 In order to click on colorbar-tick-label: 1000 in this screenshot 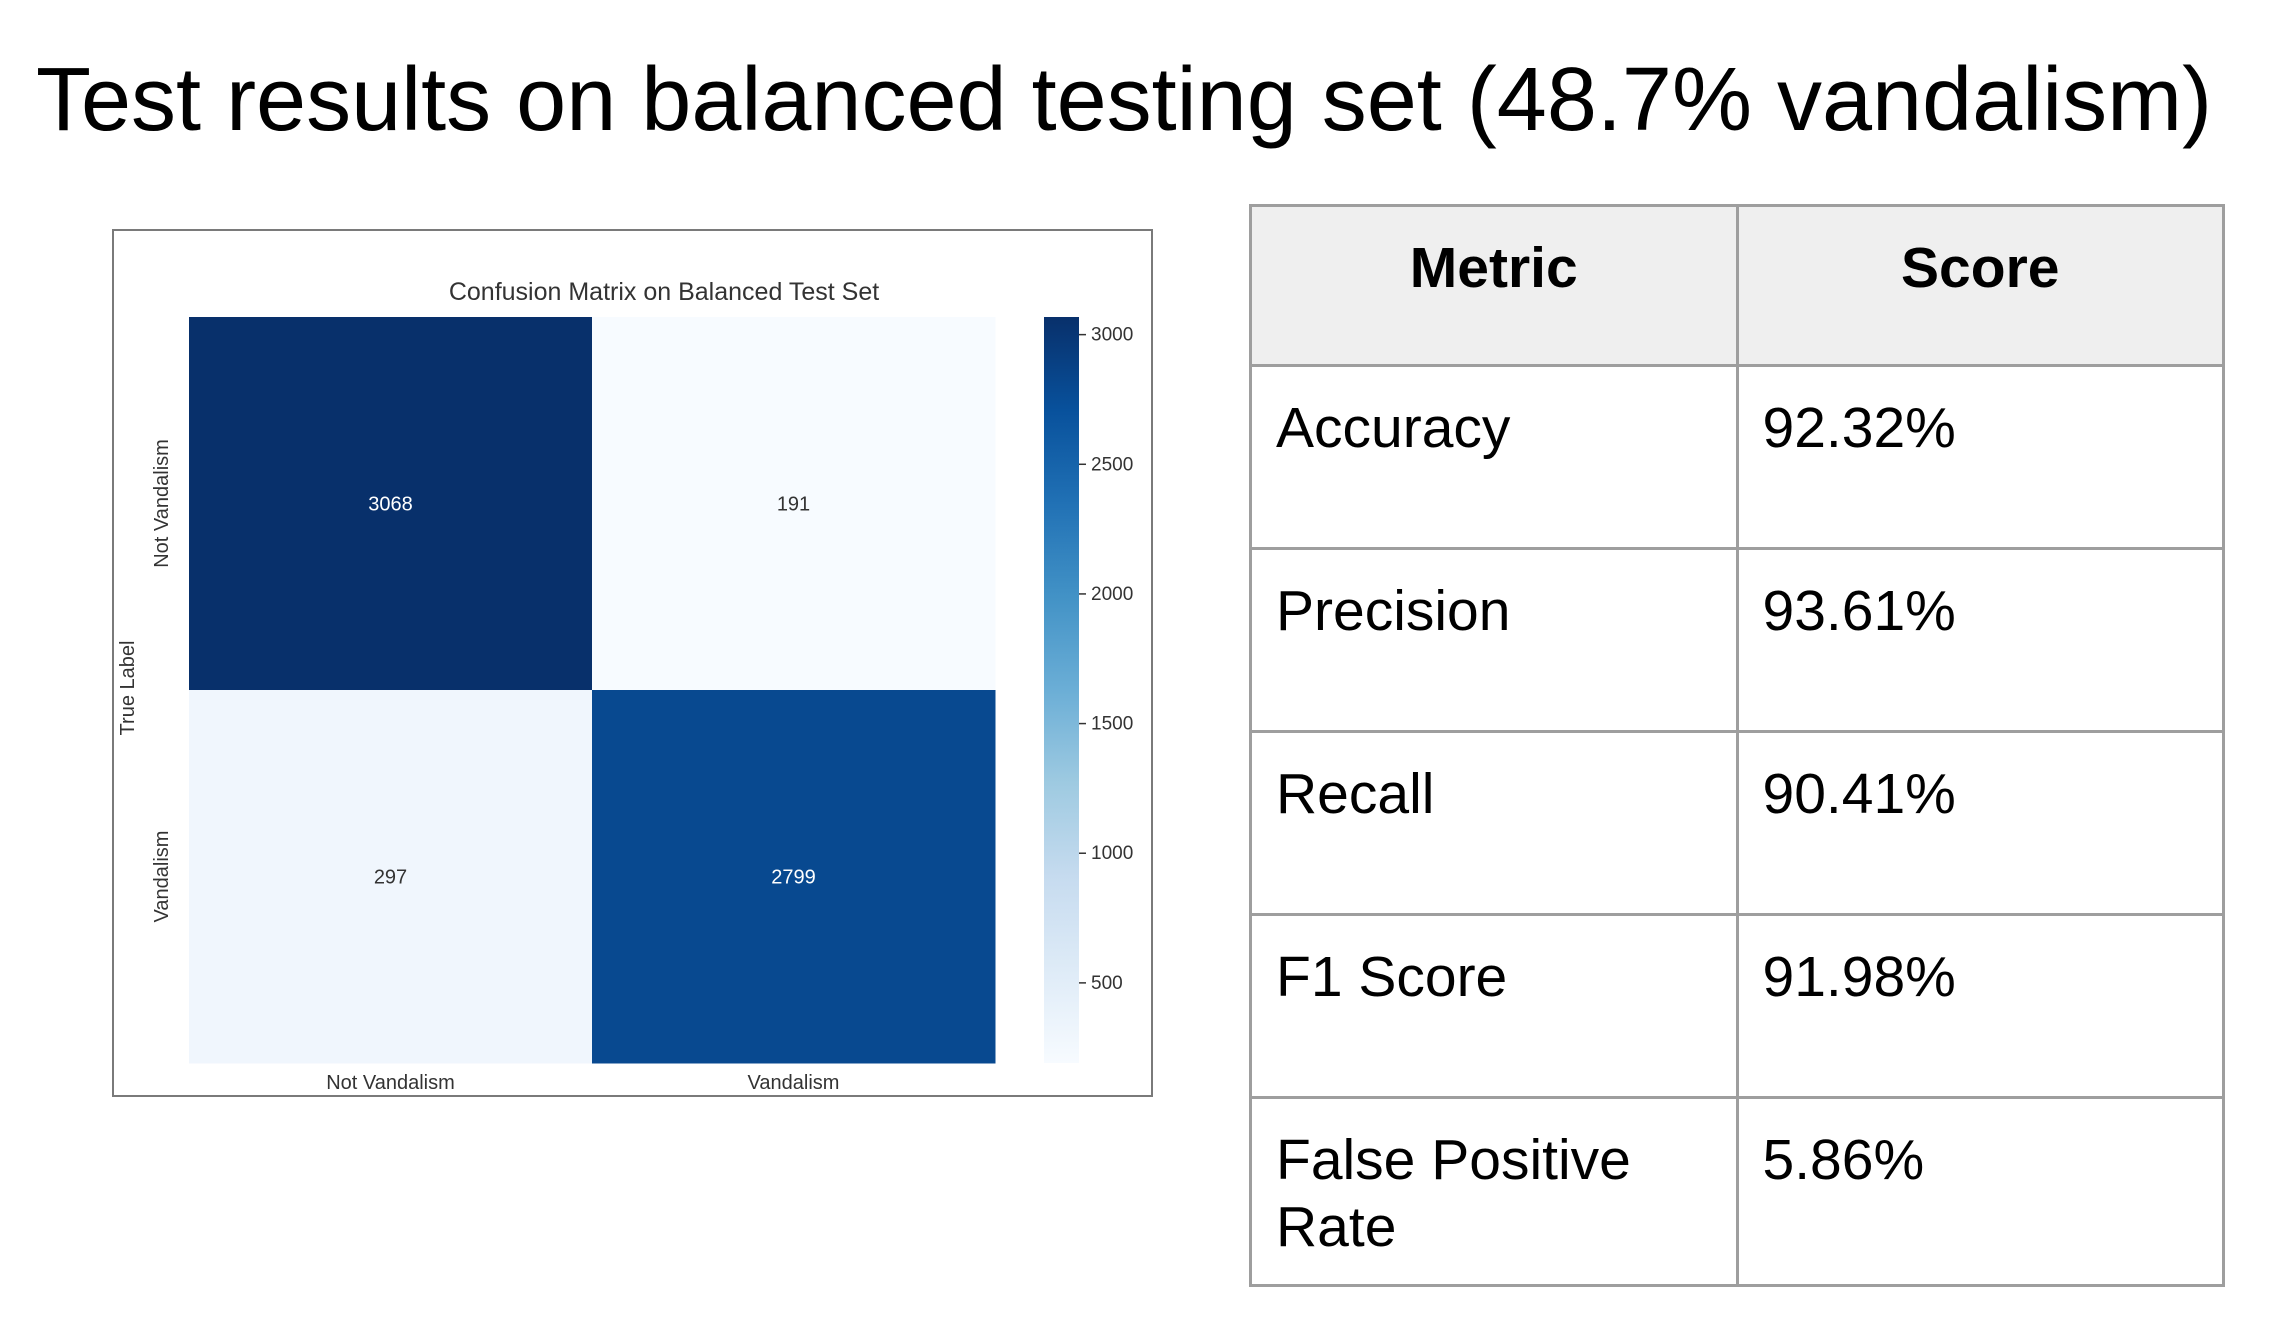, I will do `click(1112, 853)`.